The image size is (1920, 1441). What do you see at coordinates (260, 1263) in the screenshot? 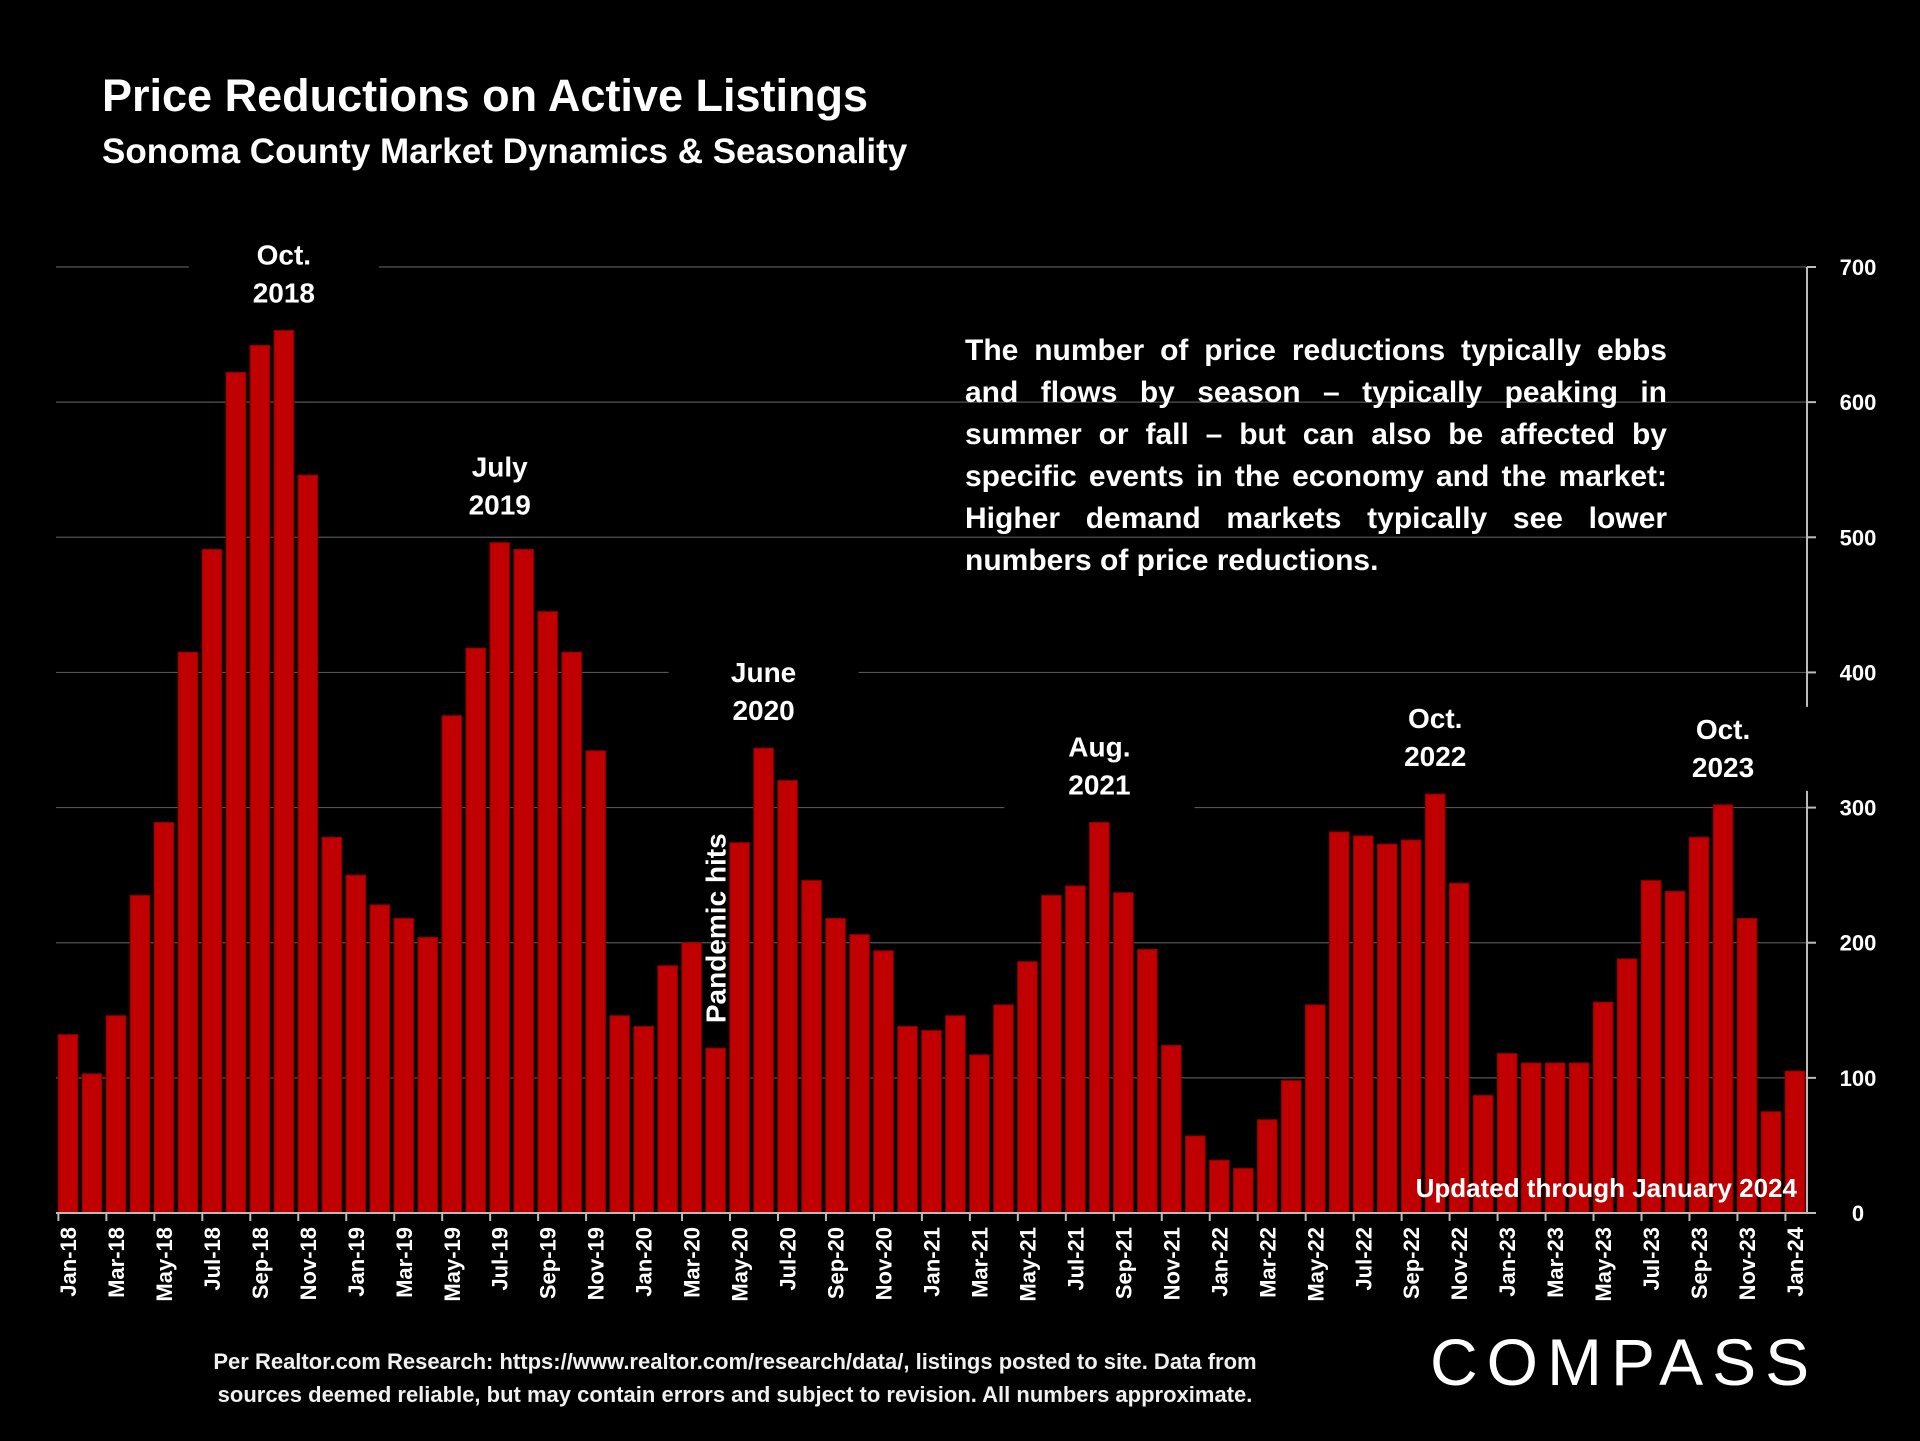
I see `x-tick-label: Sep-18` at bounding box center [260, 1263].